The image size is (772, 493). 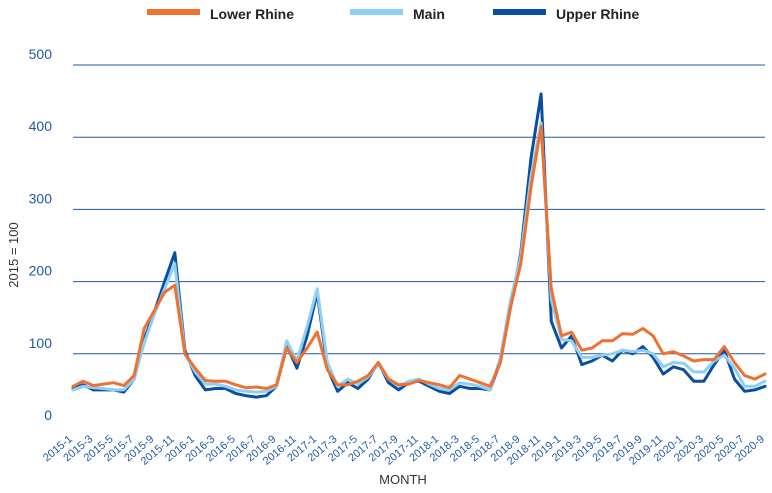 I want to click on legend: Lower Rhine Main Upper Rhine, so click(x=393, y=14).